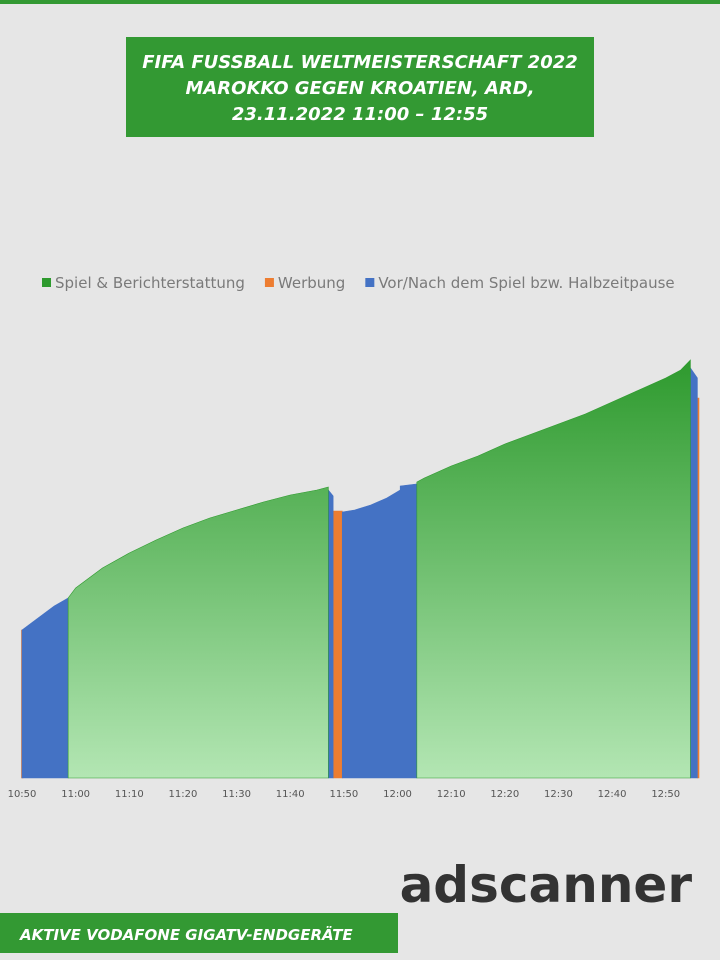 The height and width of the screenshot is (960, 720). What do you see at coordinates (504, 794) in the screenshot?
I see `x-tick-label: 12:20` at bounding box center [504, 794].